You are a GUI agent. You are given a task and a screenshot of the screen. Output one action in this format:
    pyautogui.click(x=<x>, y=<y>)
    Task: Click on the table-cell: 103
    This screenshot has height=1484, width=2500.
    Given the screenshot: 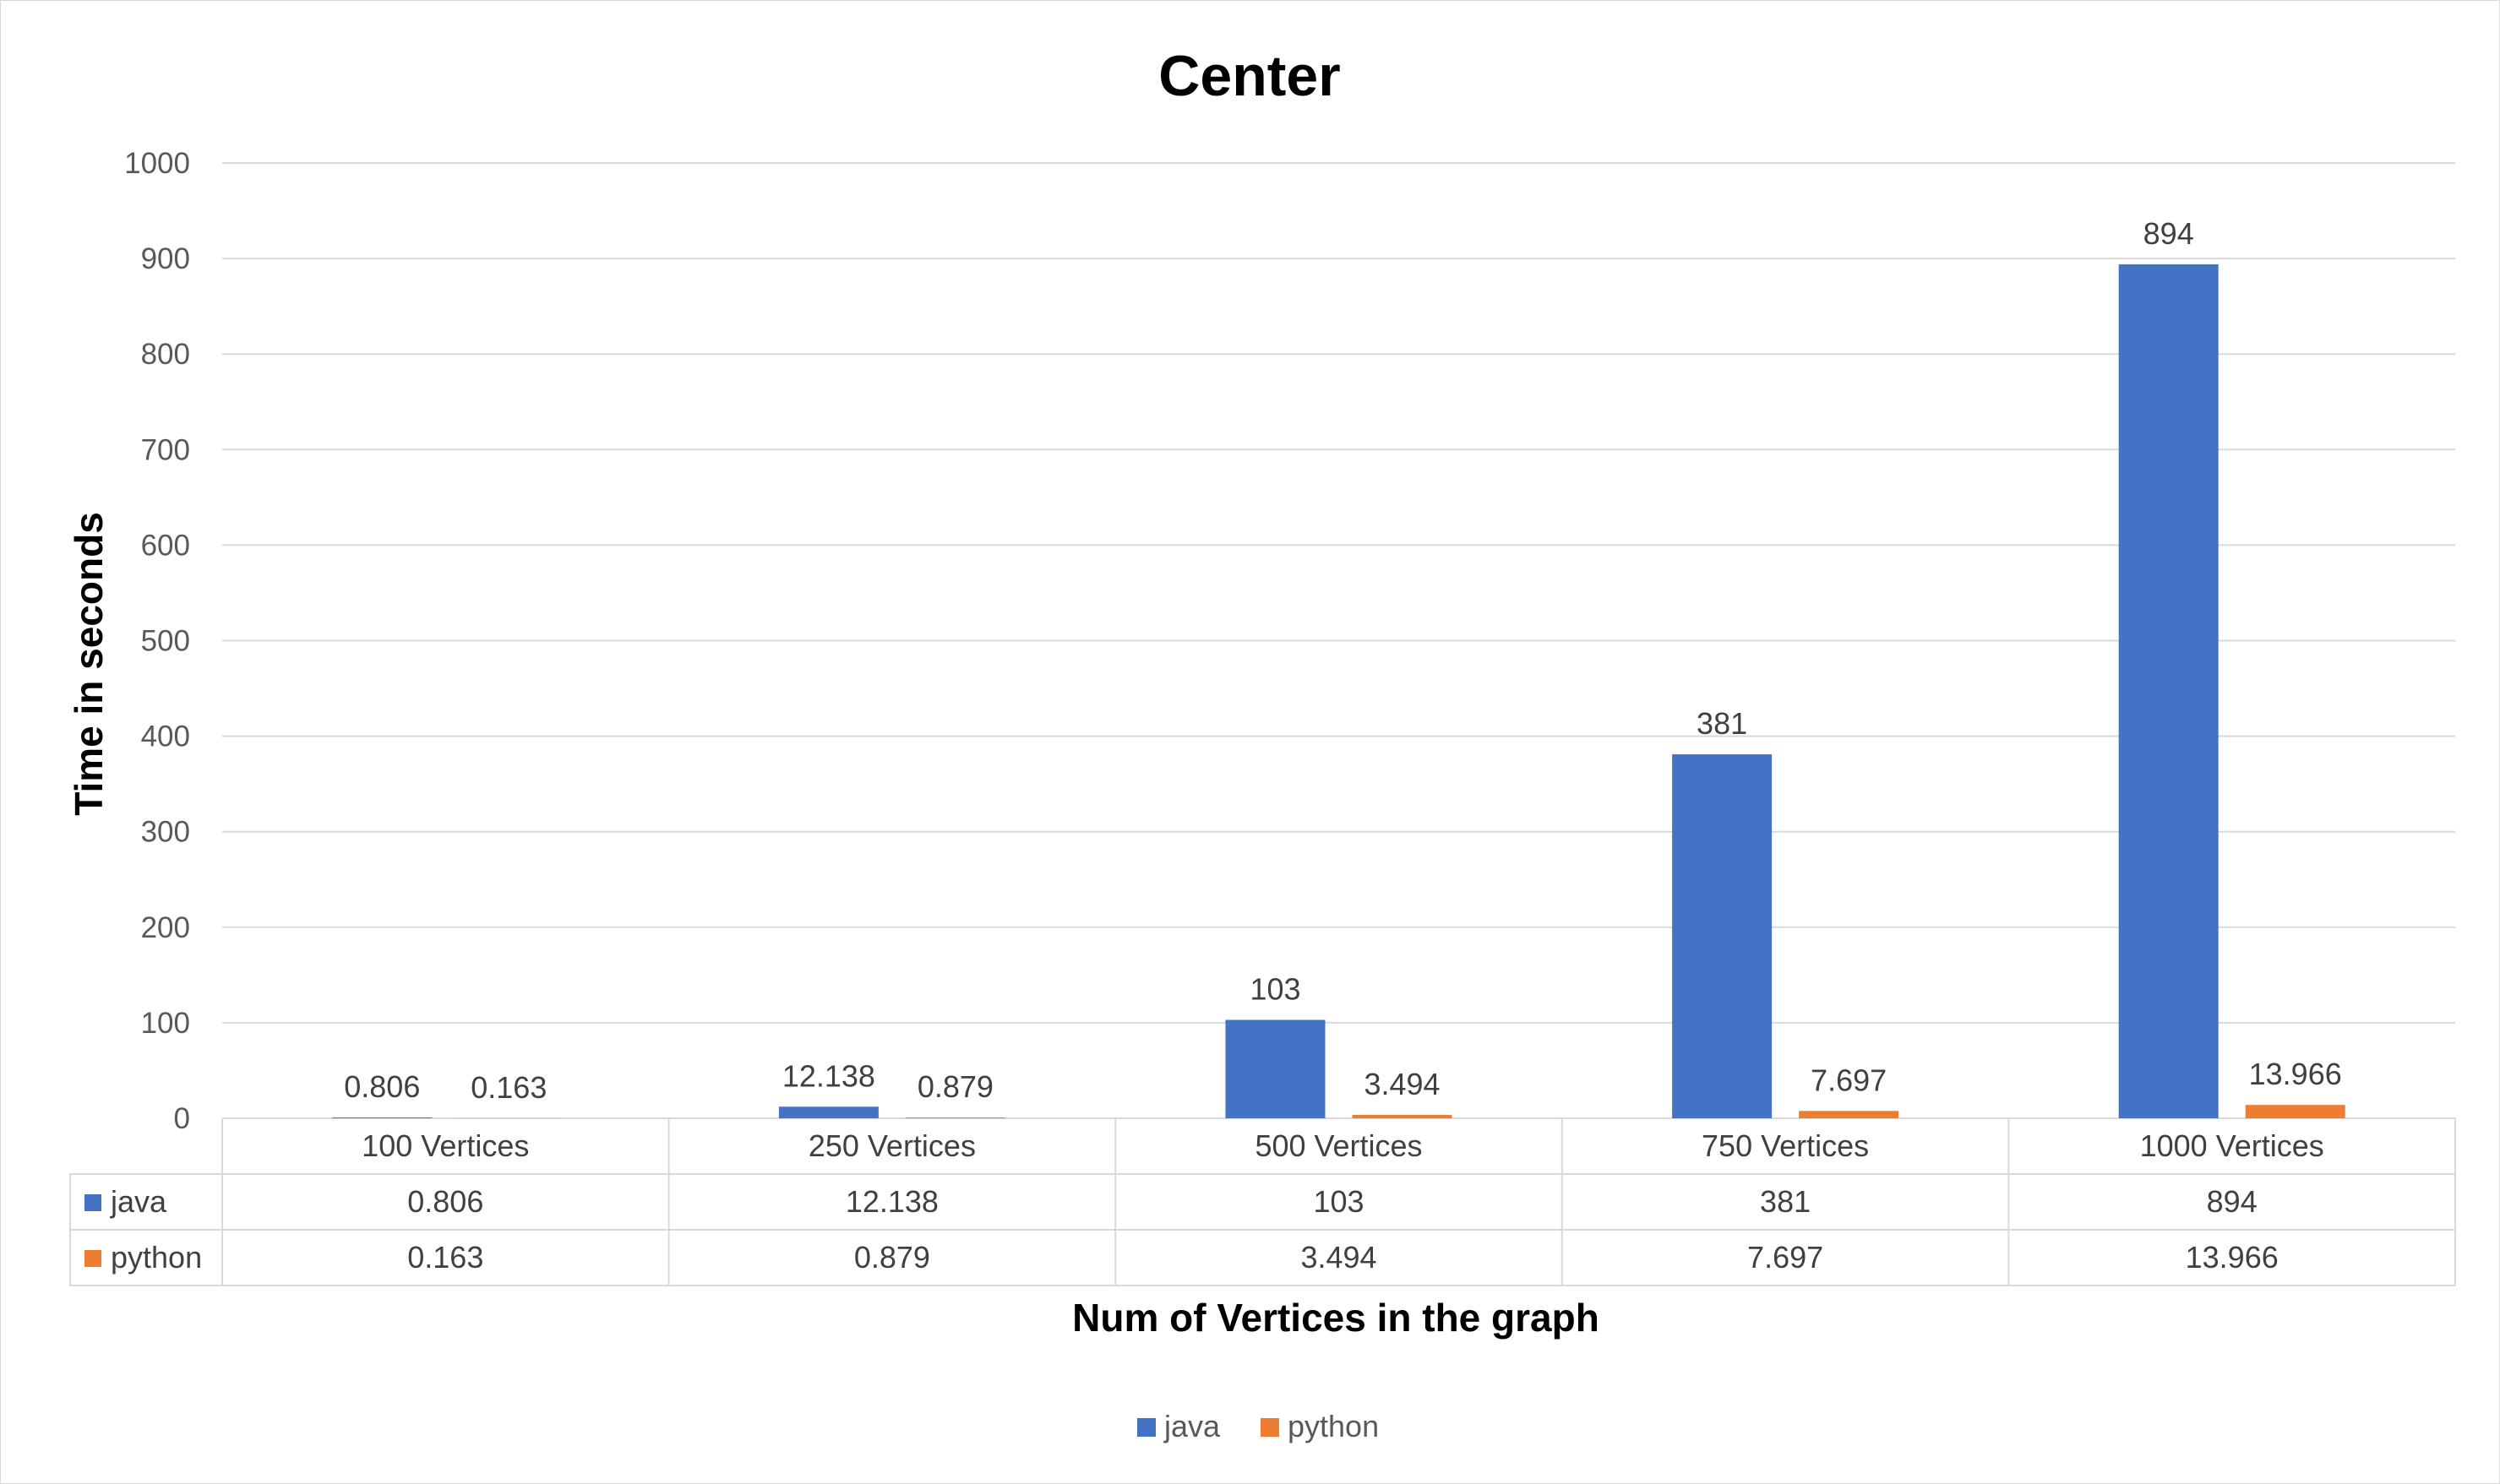 What is the action you would take?
    pyautogui.click(x=1338, y=1201)
    